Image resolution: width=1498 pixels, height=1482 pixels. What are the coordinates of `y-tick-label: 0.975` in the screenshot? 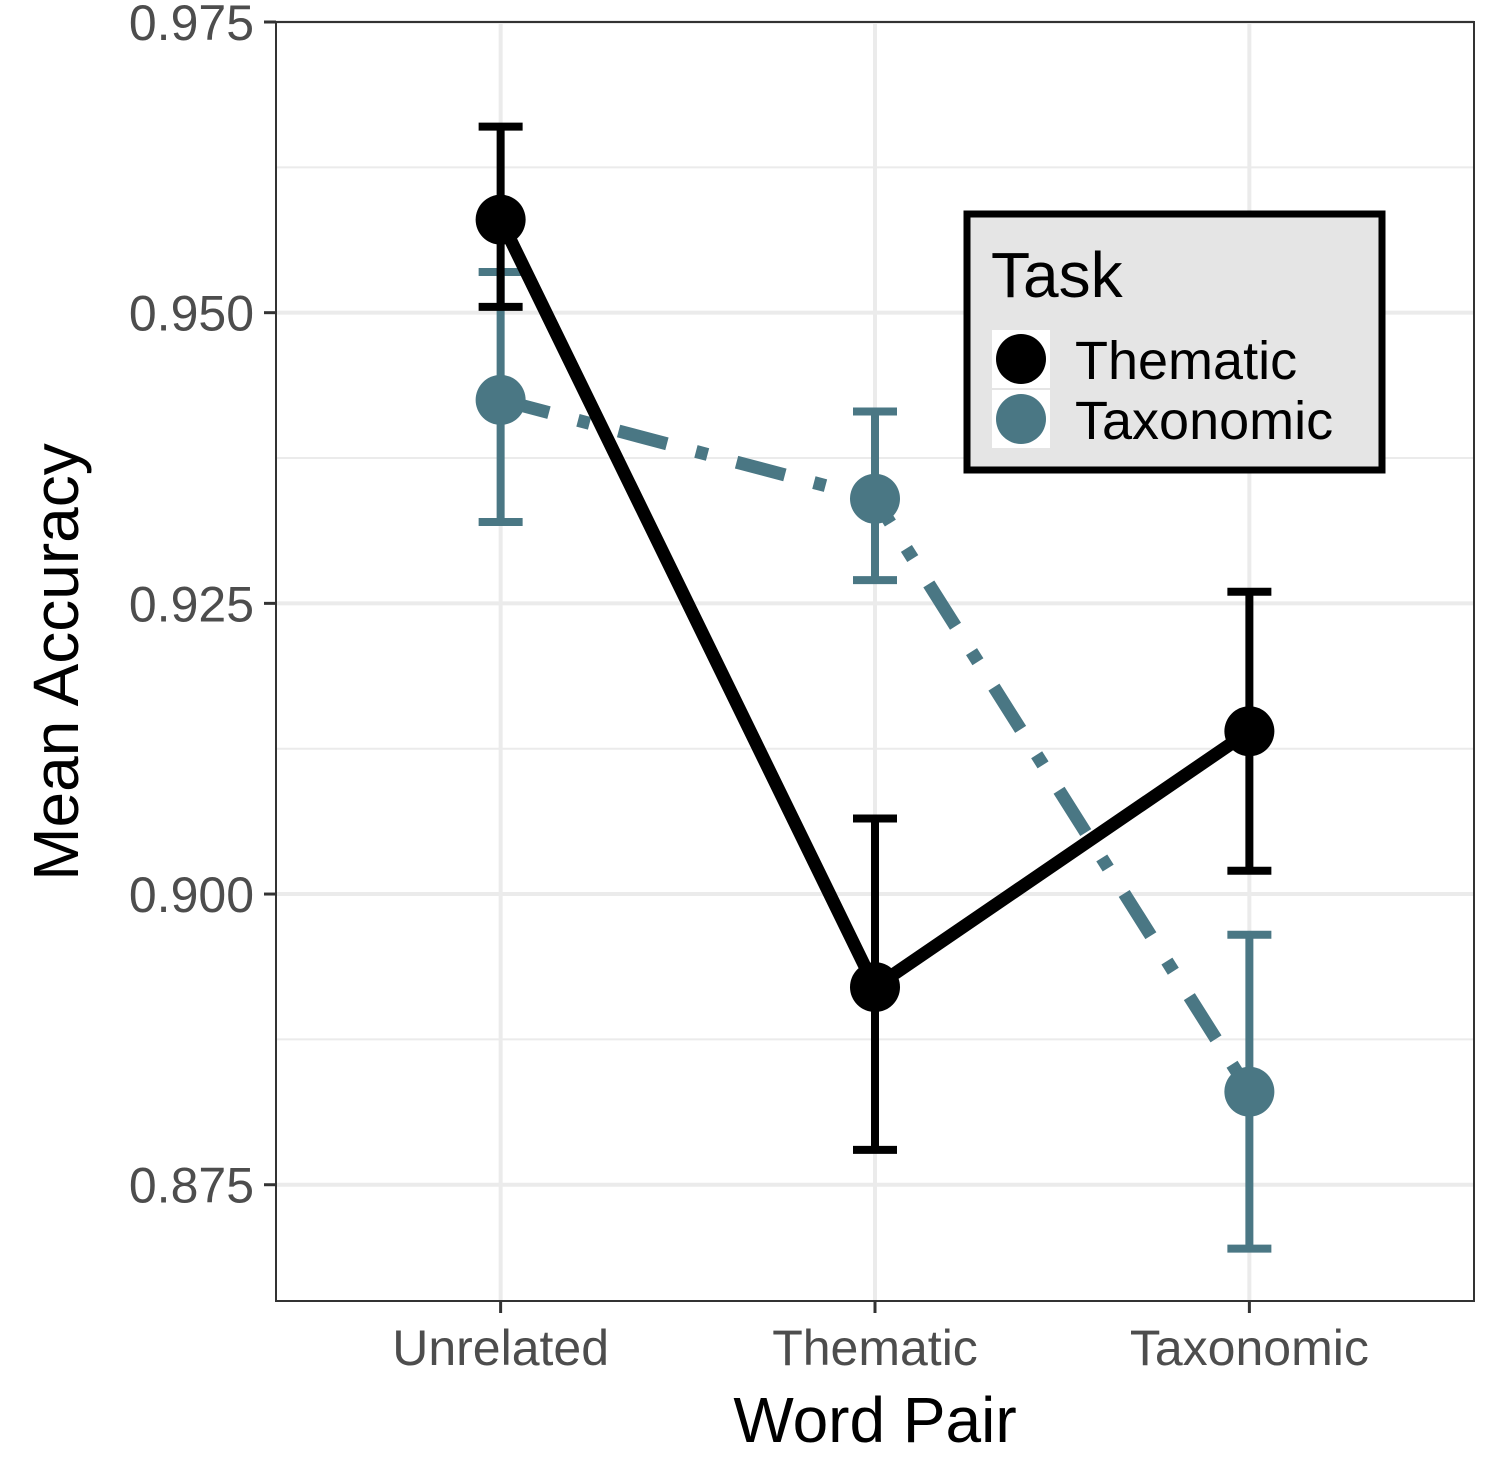 It's located at (191, 25).